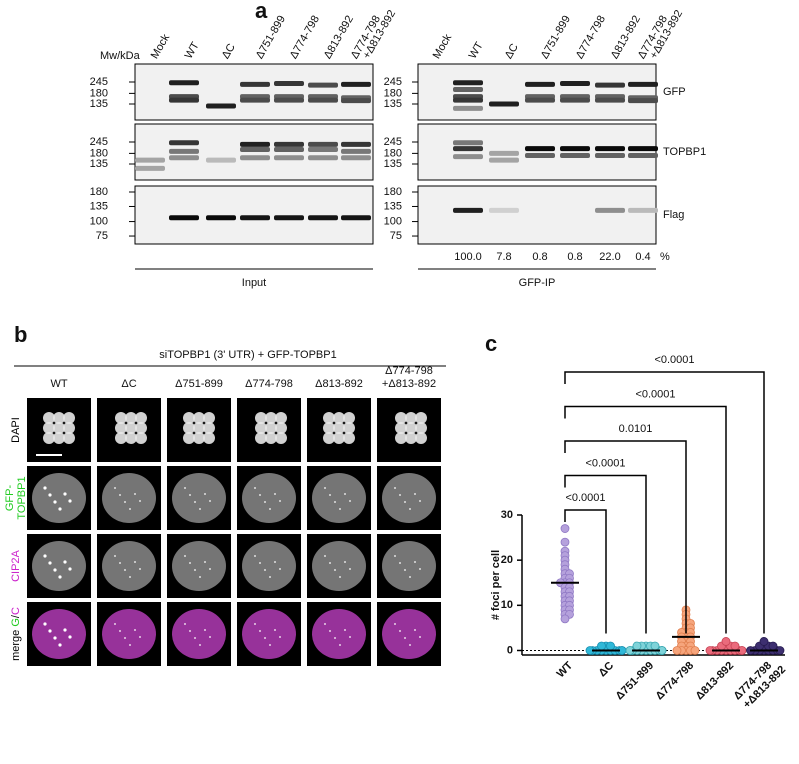  Describe the element at coordinates (393, 153) in the screenshot. I see `marker-label: 180` at that location.